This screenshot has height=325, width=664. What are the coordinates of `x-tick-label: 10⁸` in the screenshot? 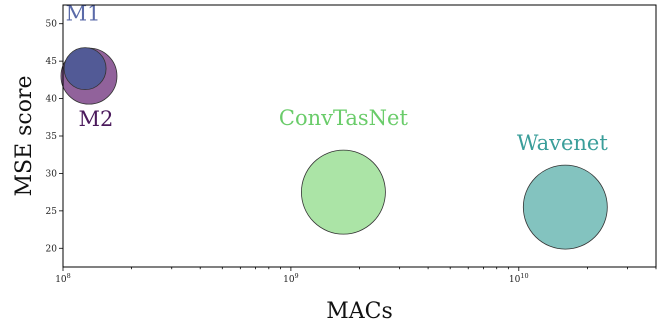 It's located at (63, 278).